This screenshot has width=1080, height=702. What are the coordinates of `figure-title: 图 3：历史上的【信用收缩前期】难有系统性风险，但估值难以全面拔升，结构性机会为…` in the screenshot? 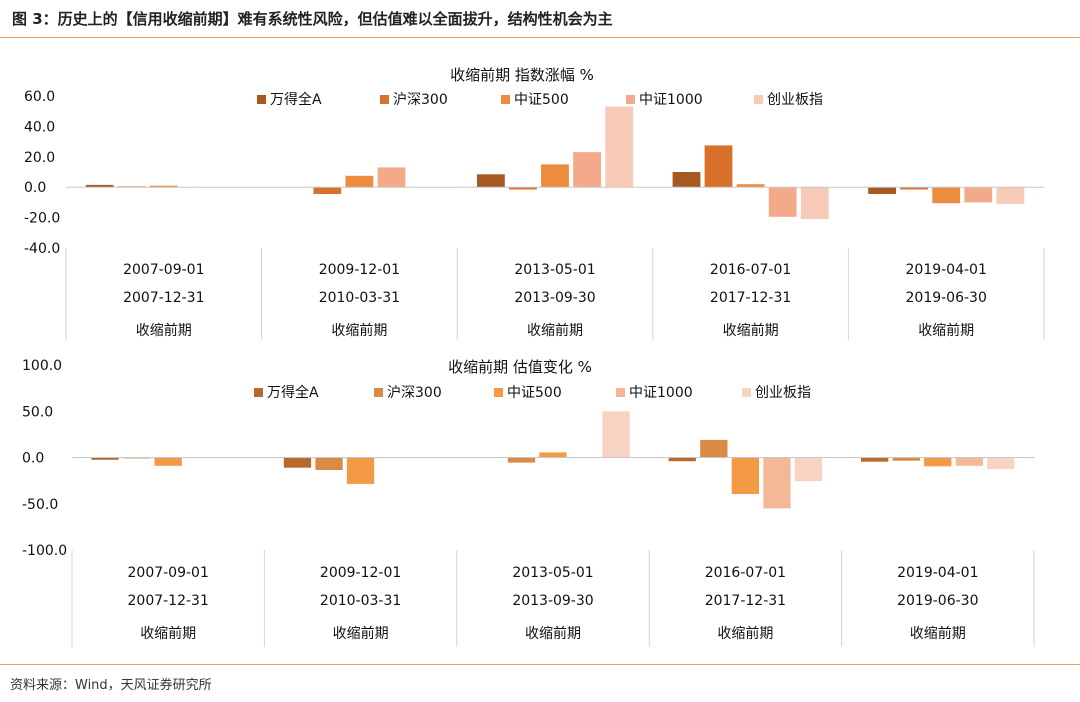 It's located at (312, 19).